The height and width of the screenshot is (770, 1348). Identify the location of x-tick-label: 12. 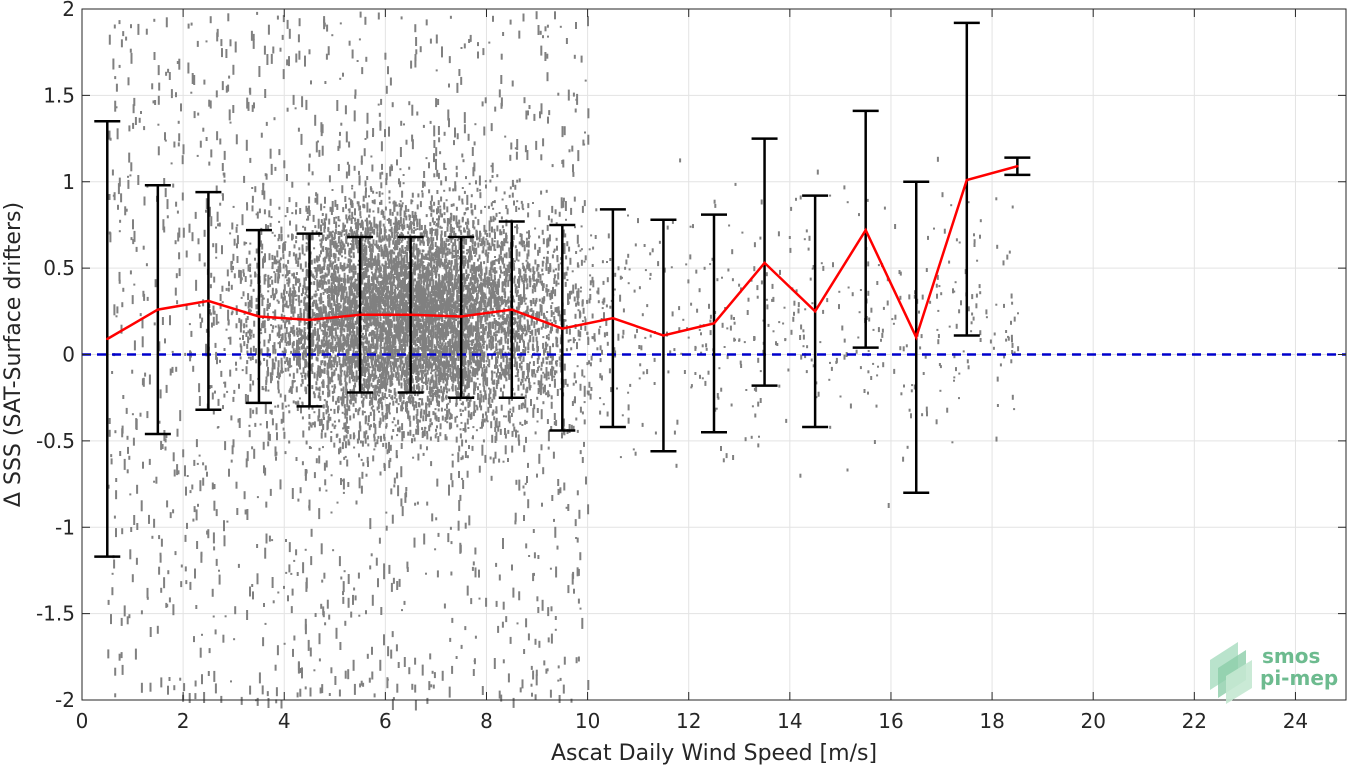
(688, 721).